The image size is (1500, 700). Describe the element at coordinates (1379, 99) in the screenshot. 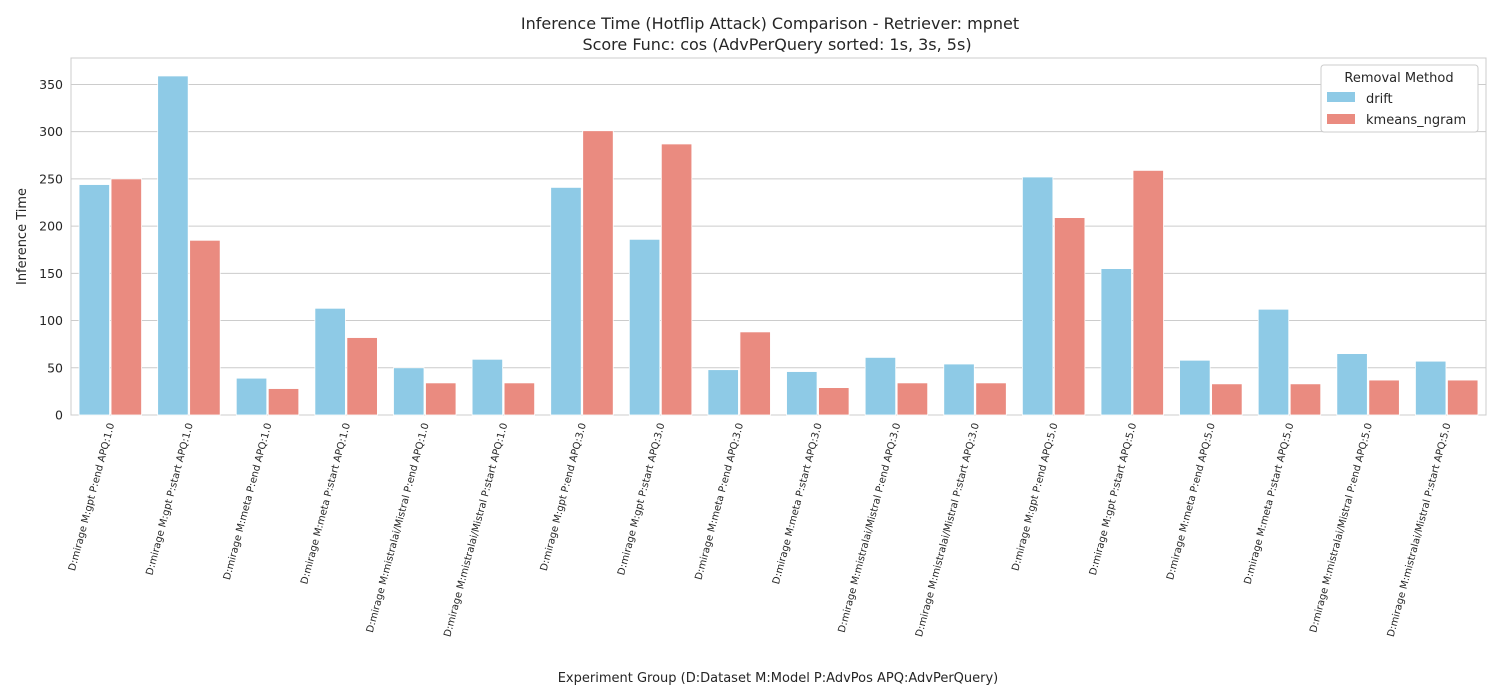

I see `legend-label-drift: drift` at that location.